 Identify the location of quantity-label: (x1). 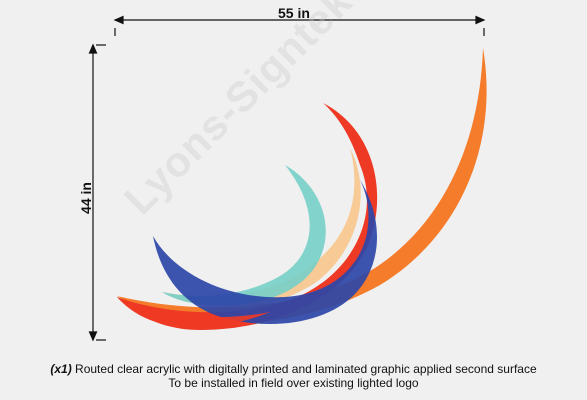
(61, 369).